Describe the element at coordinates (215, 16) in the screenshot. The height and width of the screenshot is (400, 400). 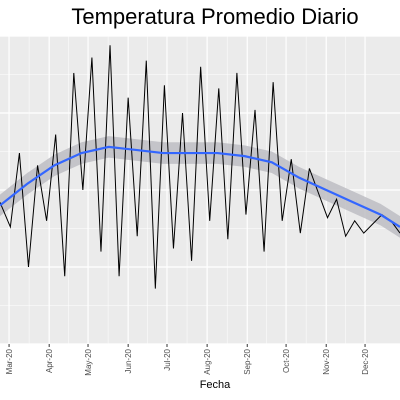
I see `chart-title: Temperatura Promedio Diario` at that location.